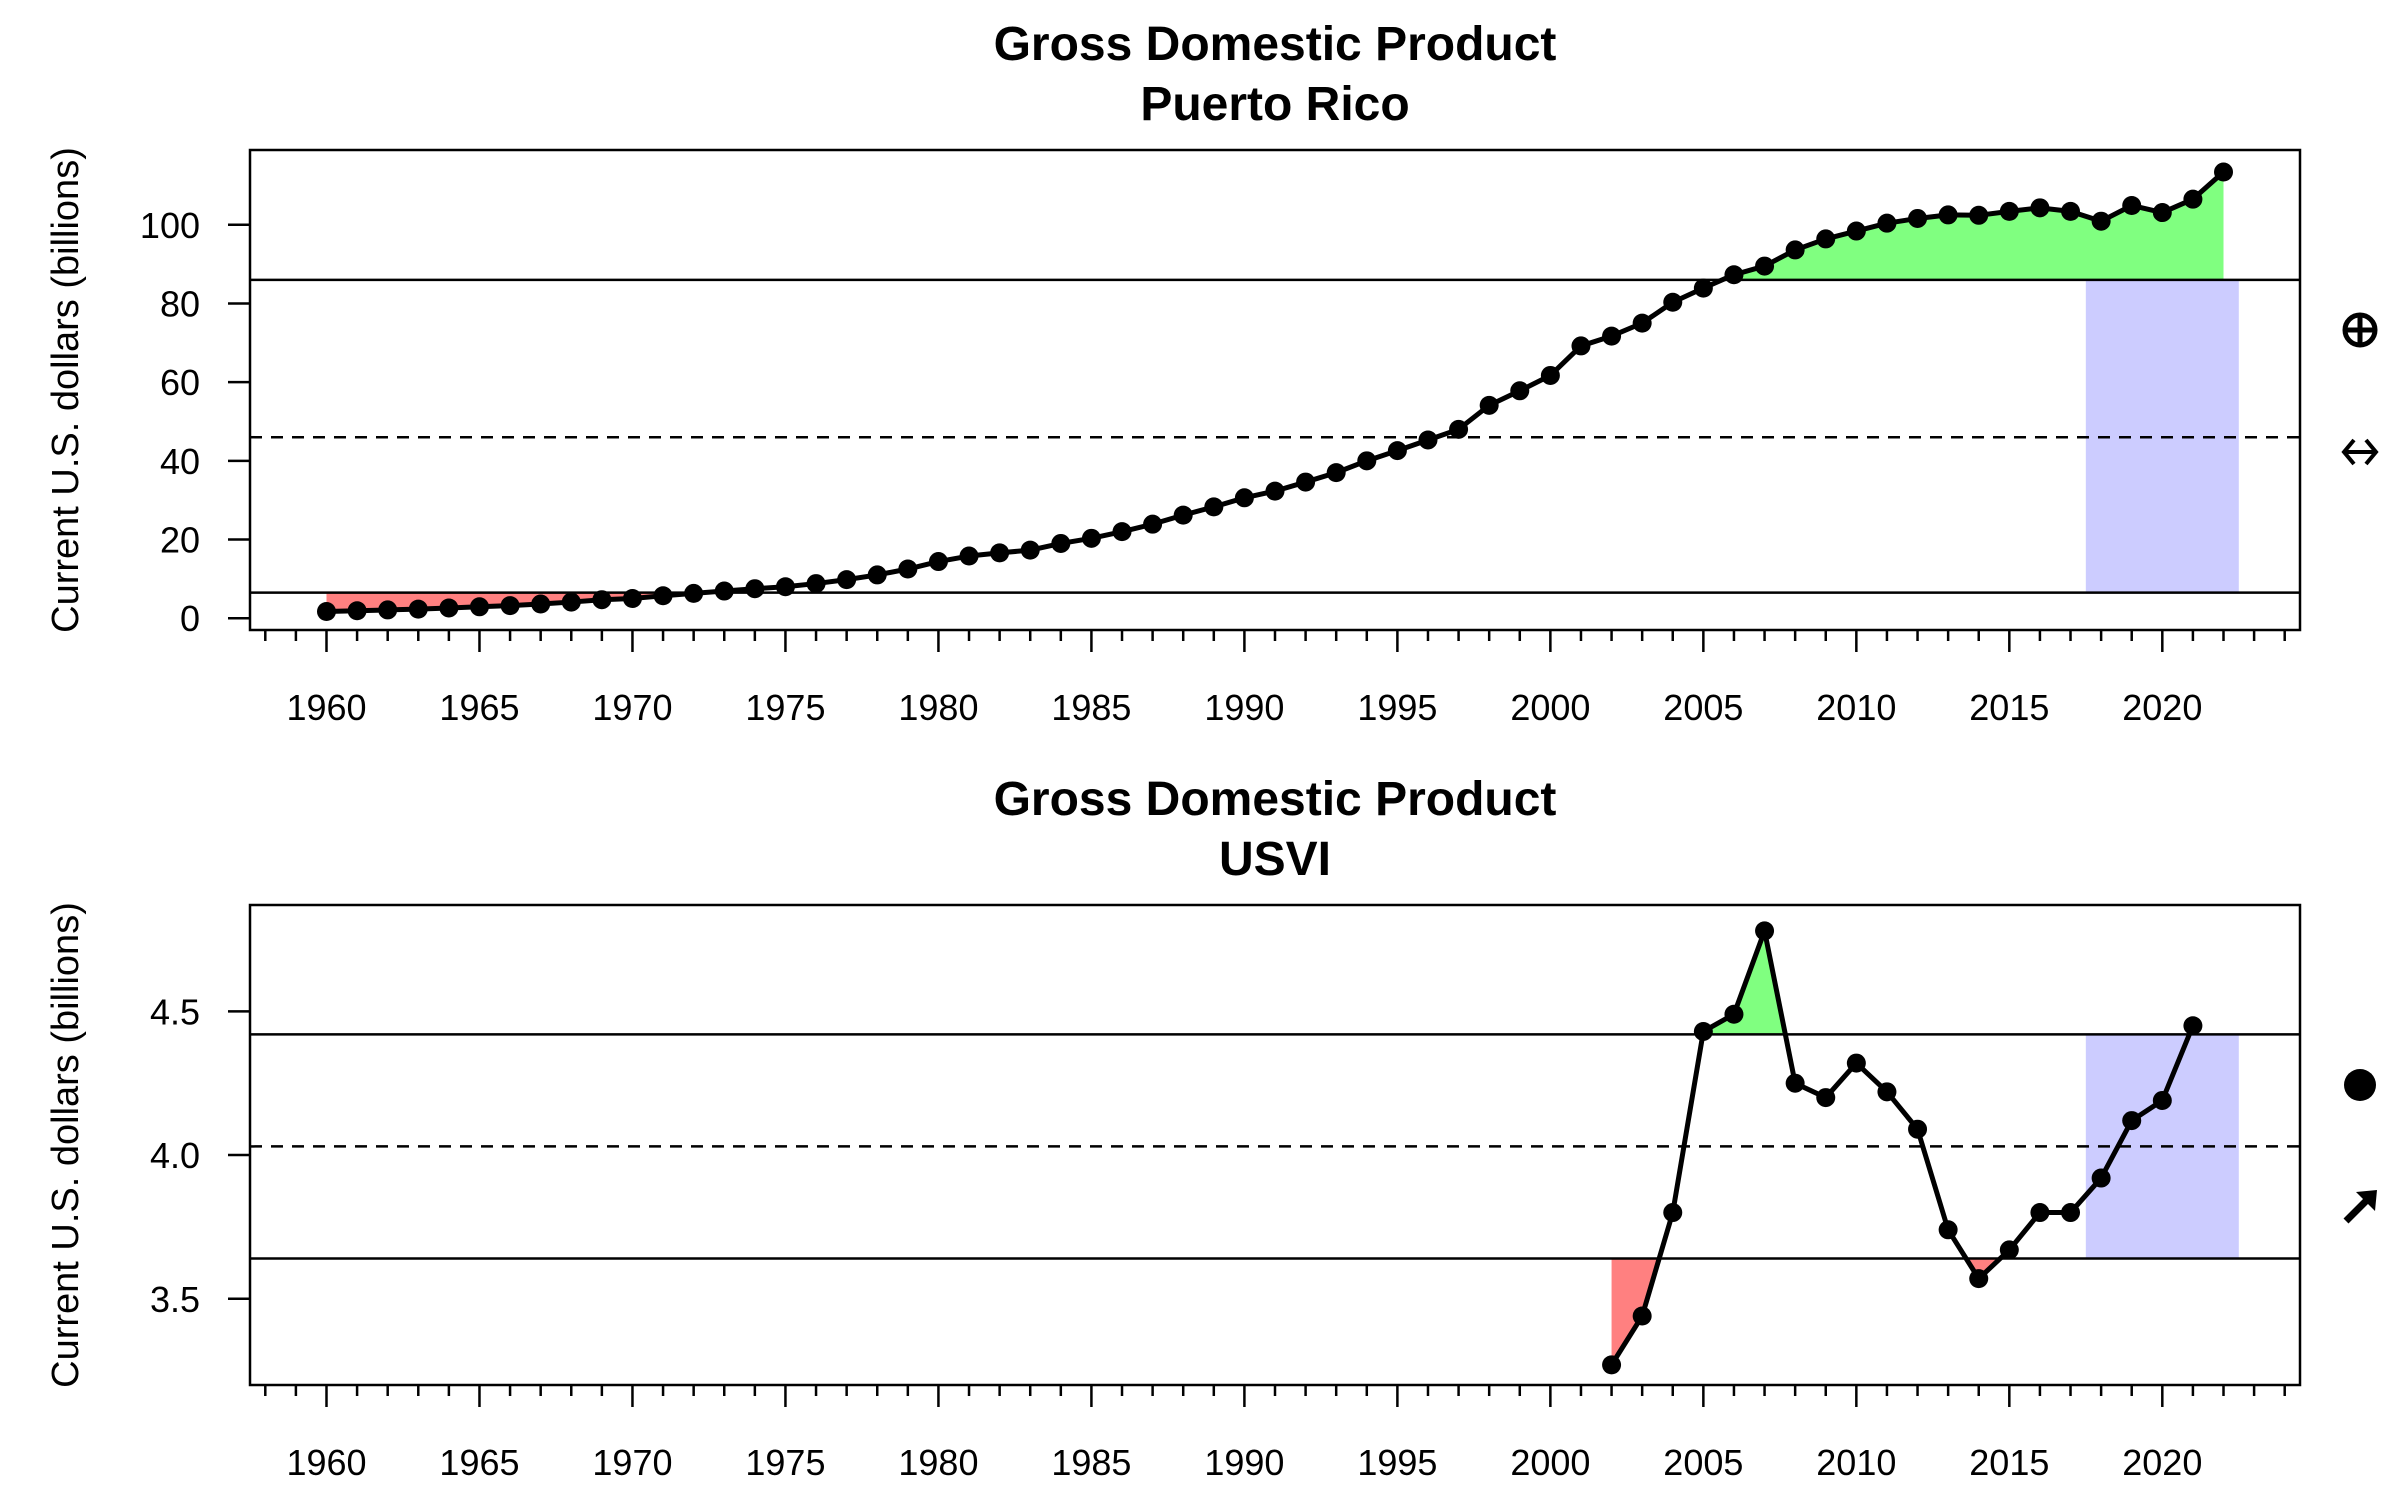 Image resolution: width=2400 pixels, height=1500 pixels. I want to click on plus-circle-icon, so click(2360, 330).